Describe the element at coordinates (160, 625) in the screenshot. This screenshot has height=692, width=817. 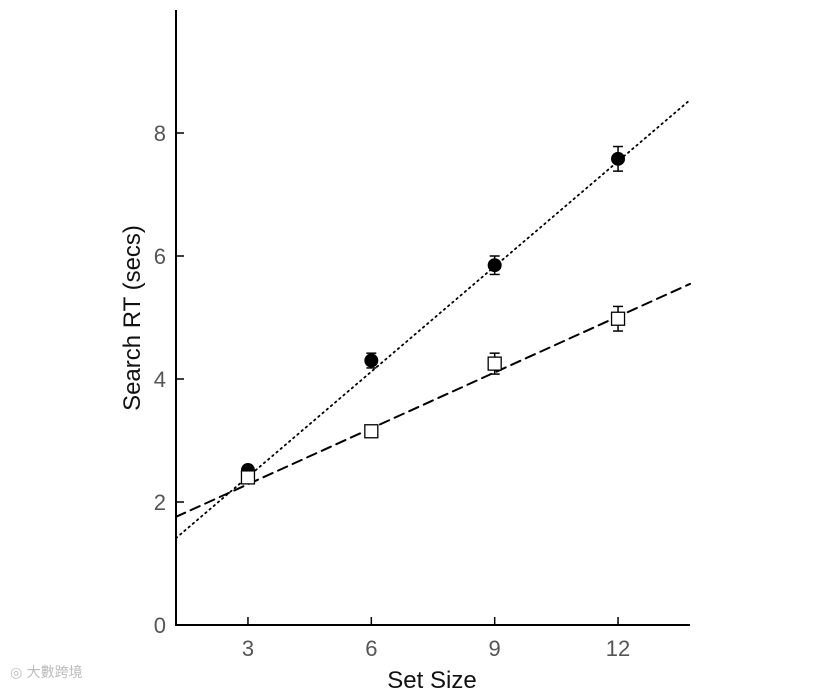
I see `y-tick-label-0: 0` at that location.